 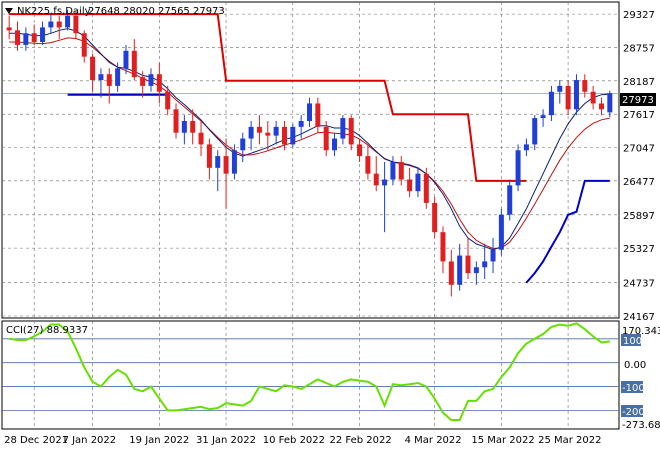 I want to click on time-tick-label: 4 Mar 2022, so click(x=433, y=440).